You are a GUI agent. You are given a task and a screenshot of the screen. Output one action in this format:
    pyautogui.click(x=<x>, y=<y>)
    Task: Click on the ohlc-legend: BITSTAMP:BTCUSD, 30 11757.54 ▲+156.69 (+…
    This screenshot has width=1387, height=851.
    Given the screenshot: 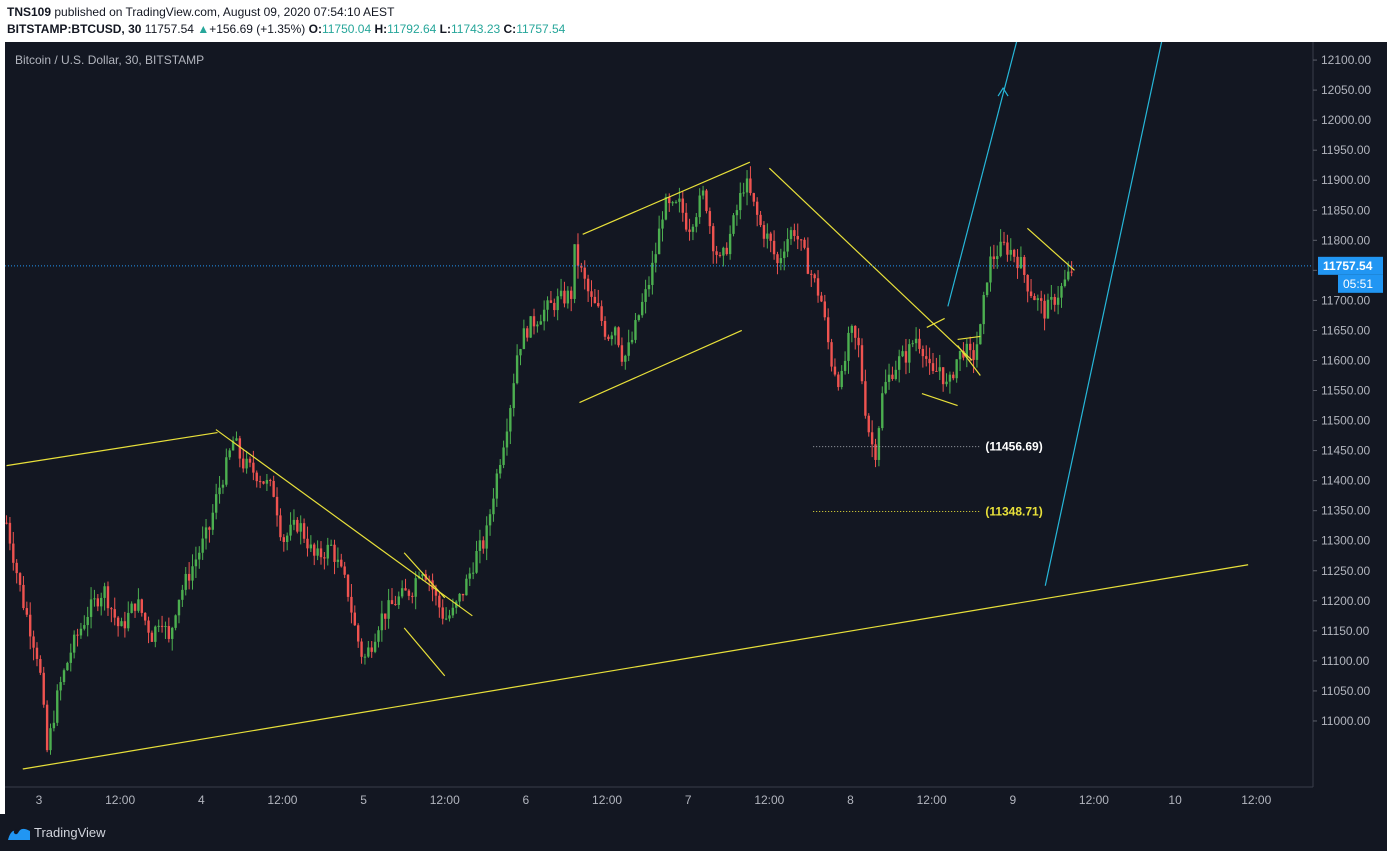 What is the action you would take?
    pyautogui.click(x=286, y=29)
    